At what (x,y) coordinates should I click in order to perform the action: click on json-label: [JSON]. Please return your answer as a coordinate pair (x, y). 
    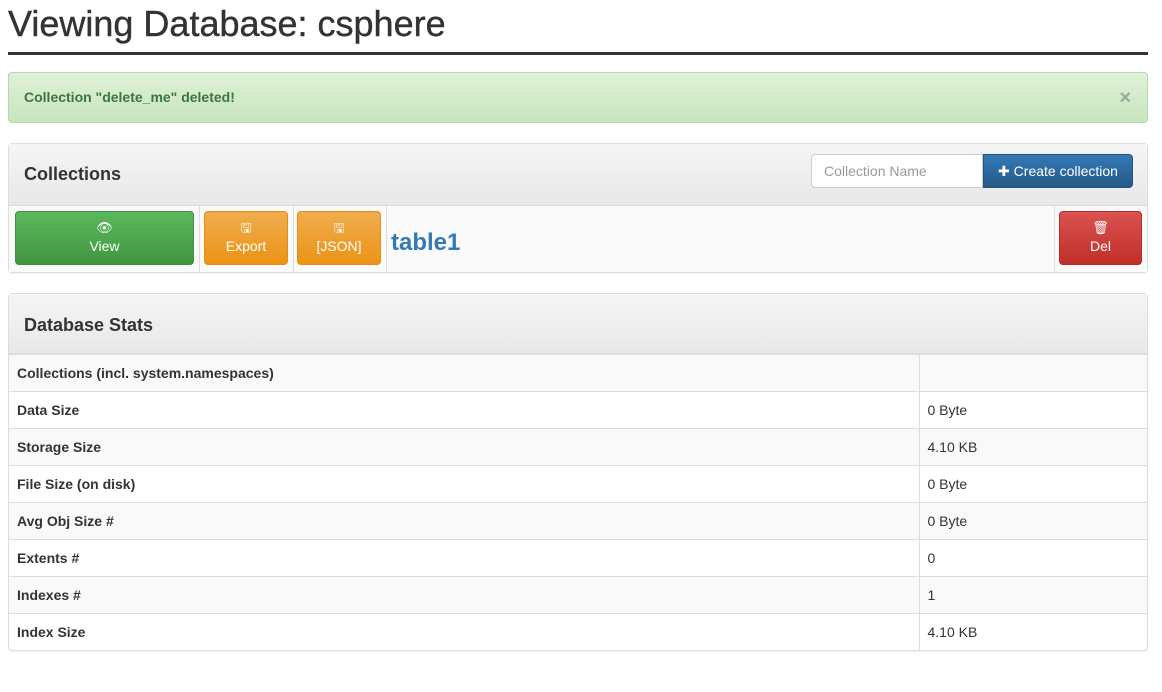
    Looking at the image, I should click on (339, 246).